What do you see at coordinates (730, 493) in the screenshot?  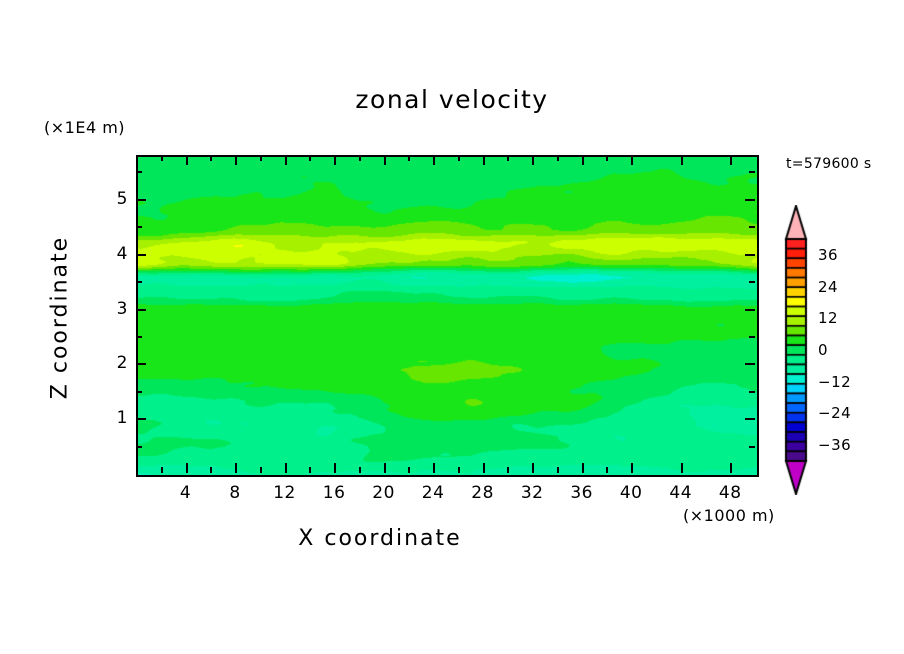 I see `x-tick-label: 48` at bounding box center [730, 493].